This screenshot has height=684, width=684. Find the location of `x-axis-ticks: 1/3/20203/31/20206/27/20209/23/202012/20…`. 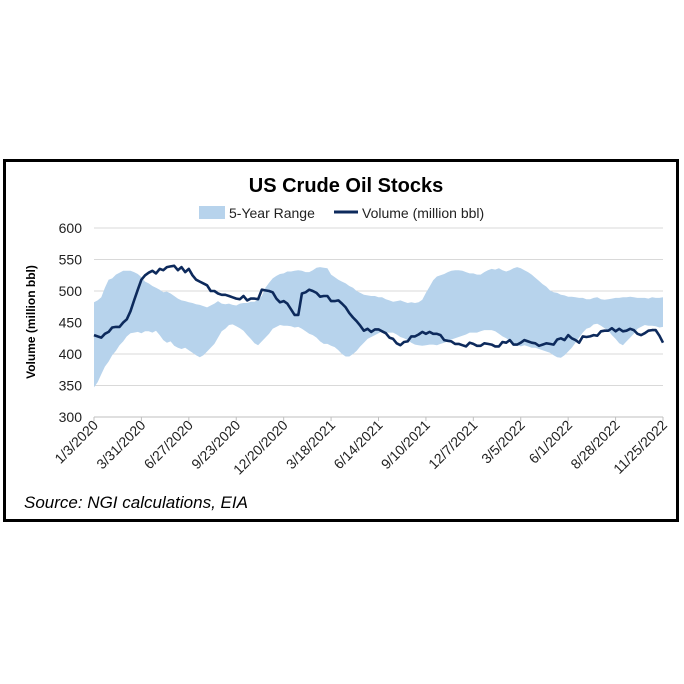

x-axis-ticks: 1/3/20203/31/20206/27/20209/23/202012/20… is located at coordinates (360, 447).